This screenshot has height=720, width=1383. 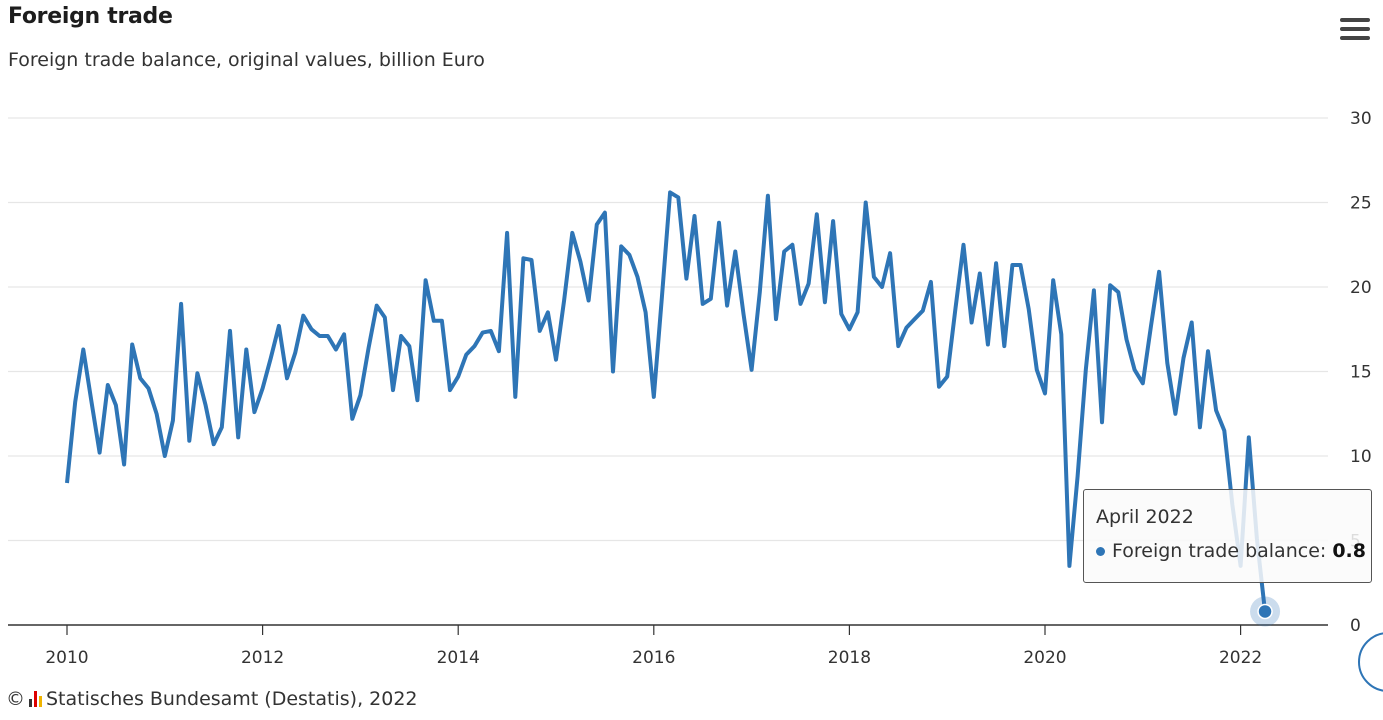 I want to click on tooltip-row: Foreign trade balance: 0.8, so click(x=1233, y=551).